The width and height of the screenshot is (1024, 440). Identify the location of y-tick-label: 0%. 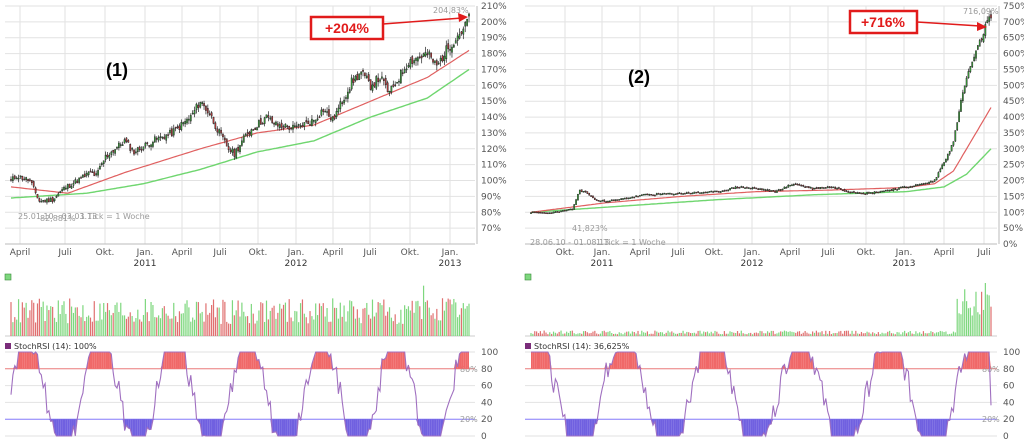
(1010, 245).